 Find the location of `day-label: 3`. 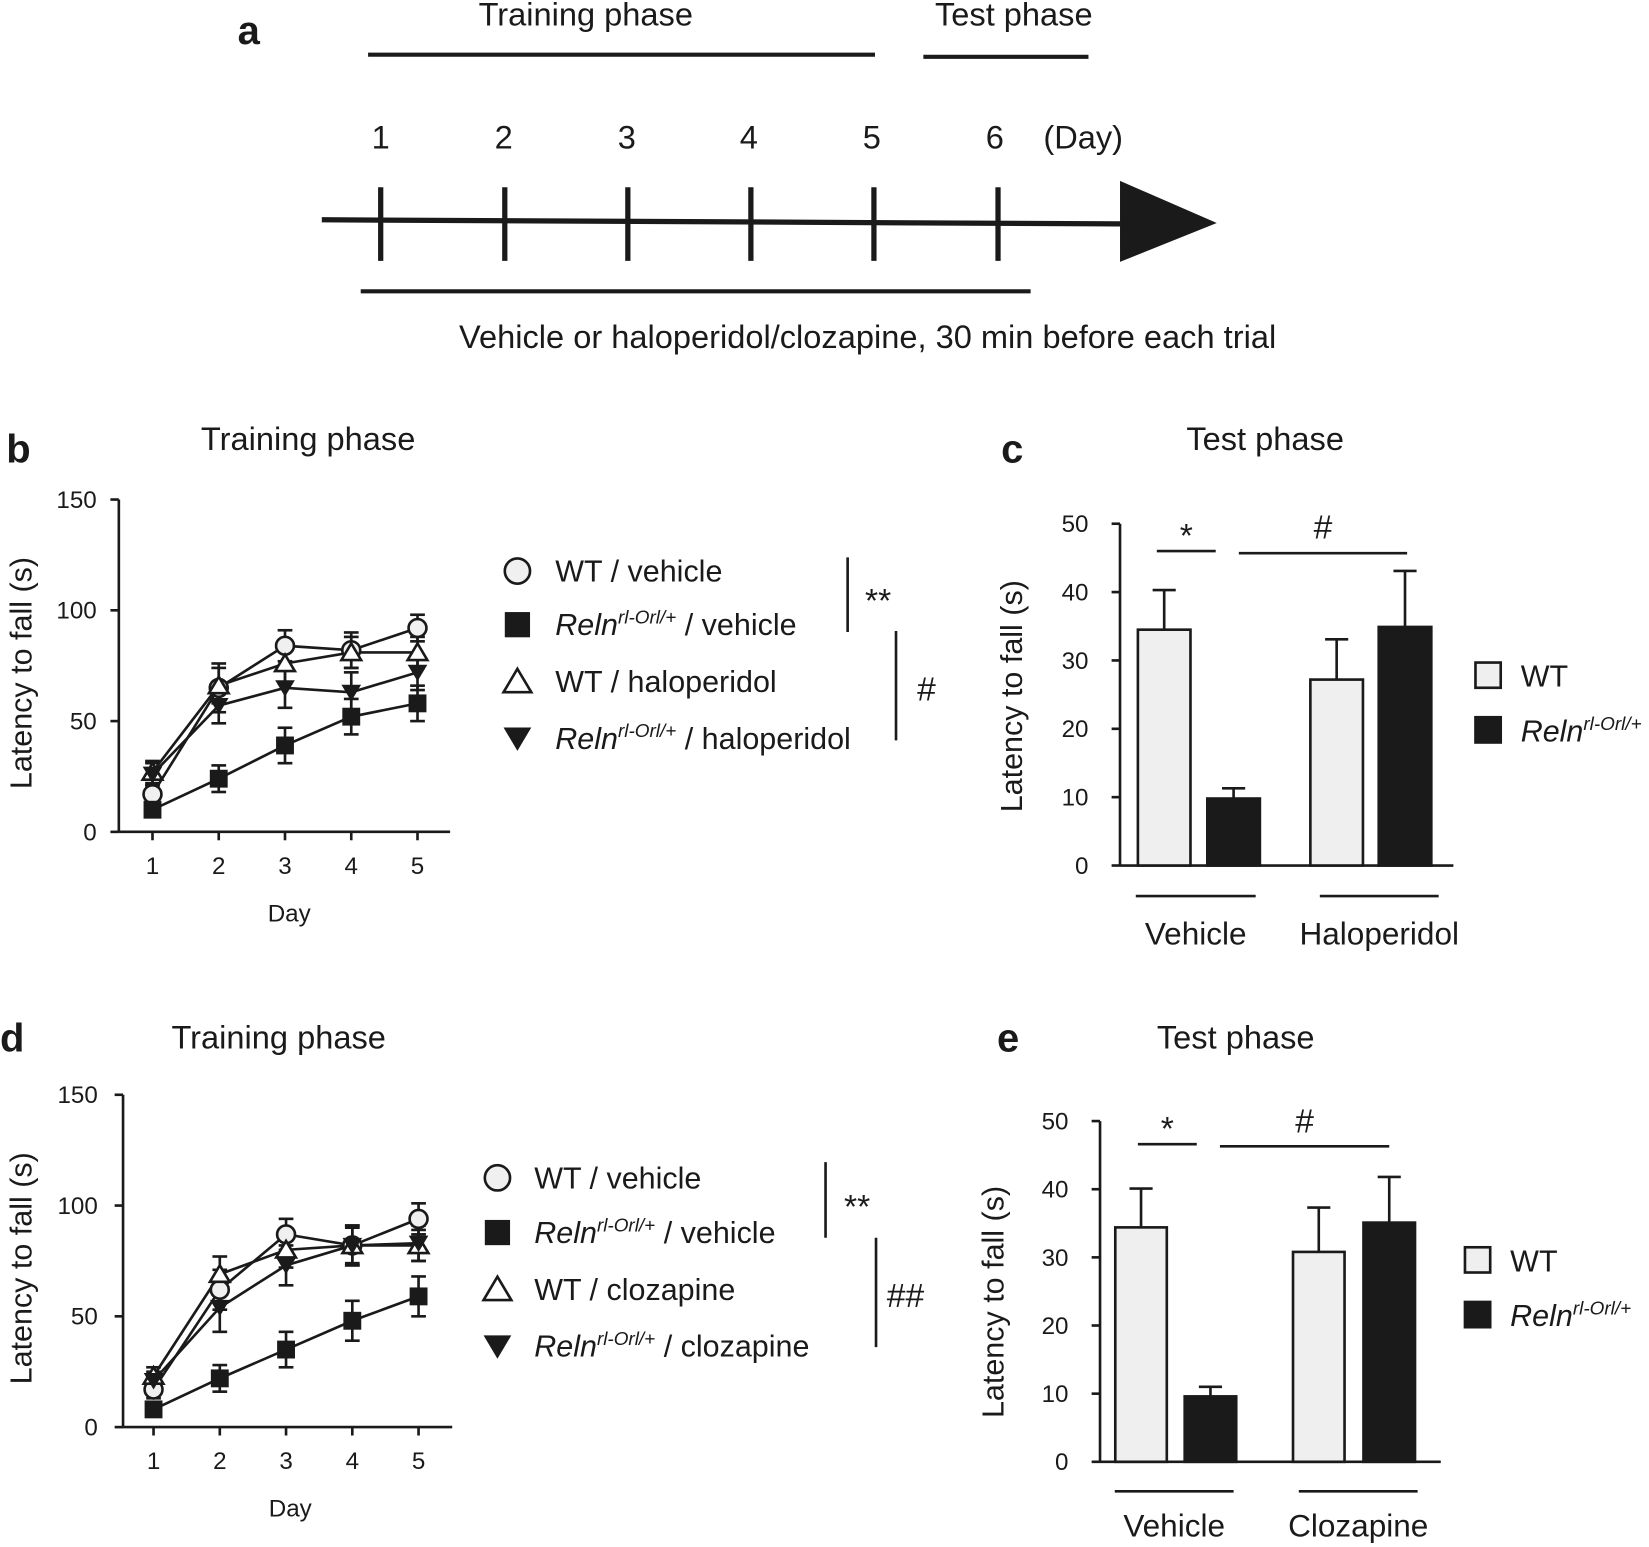

day-label: 3 is located at coordinates (627, 136).